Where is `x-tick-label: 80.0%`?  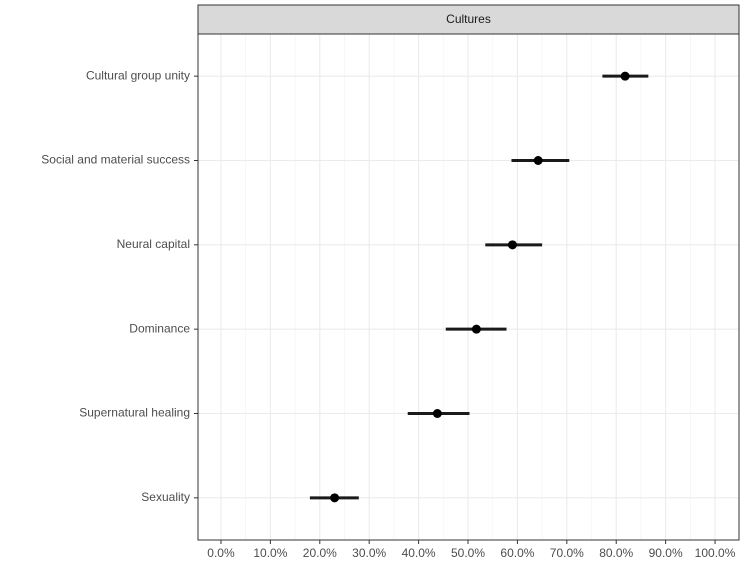 x-tick-label: 80.0% is located at coordinates (616, 553).